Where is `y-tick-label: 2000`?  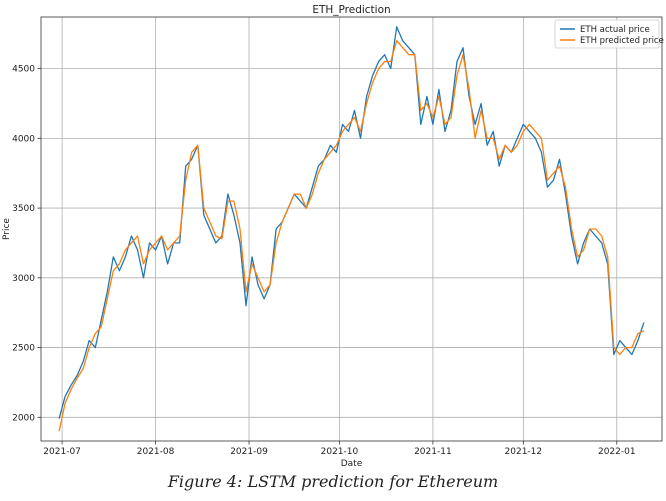
y-tick-label: 2000 is located at coordinates (23, 418).